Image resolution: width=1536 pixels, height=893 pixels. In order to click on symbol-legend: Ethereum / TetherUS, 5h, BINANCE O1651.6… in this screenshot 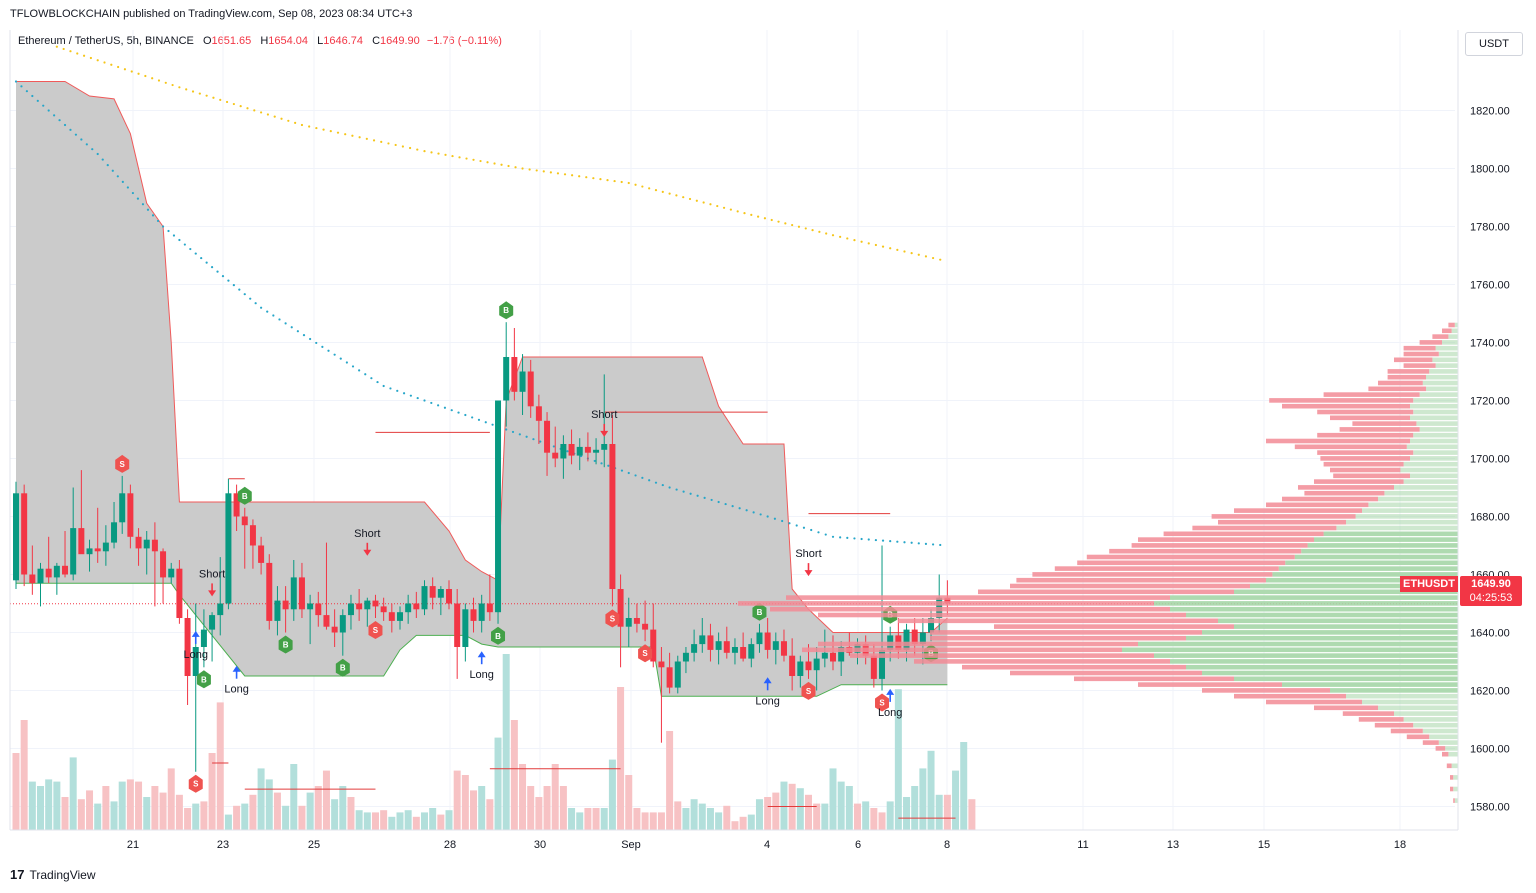, I will do `click(260, 41)`.